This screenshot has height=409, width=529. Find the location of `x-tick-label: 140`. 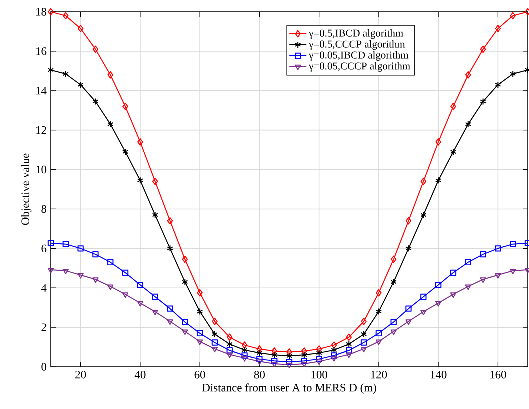

x-tick-label: 140 is located at coordinates (438, 375).